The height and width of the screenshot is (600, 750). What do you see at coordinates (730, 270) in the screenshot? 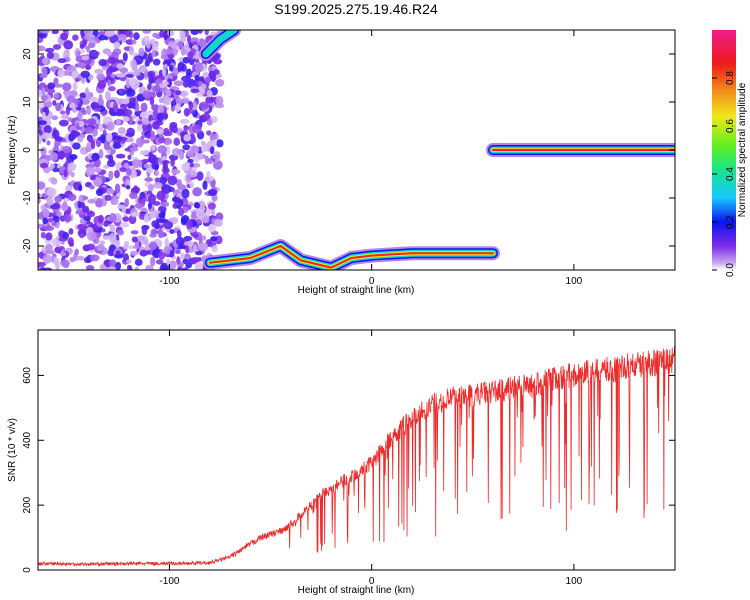
I see `colorbar-tick-label: 0.0` at bounding box center [730, 270].